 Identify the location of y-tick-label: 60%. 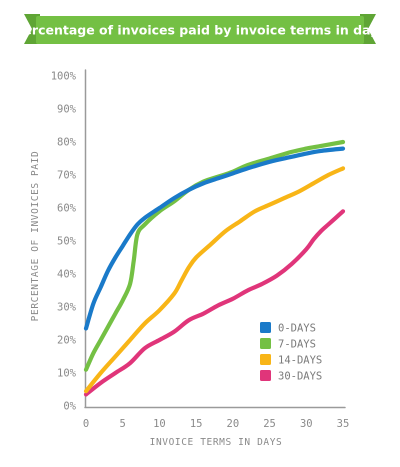
(67, 209).